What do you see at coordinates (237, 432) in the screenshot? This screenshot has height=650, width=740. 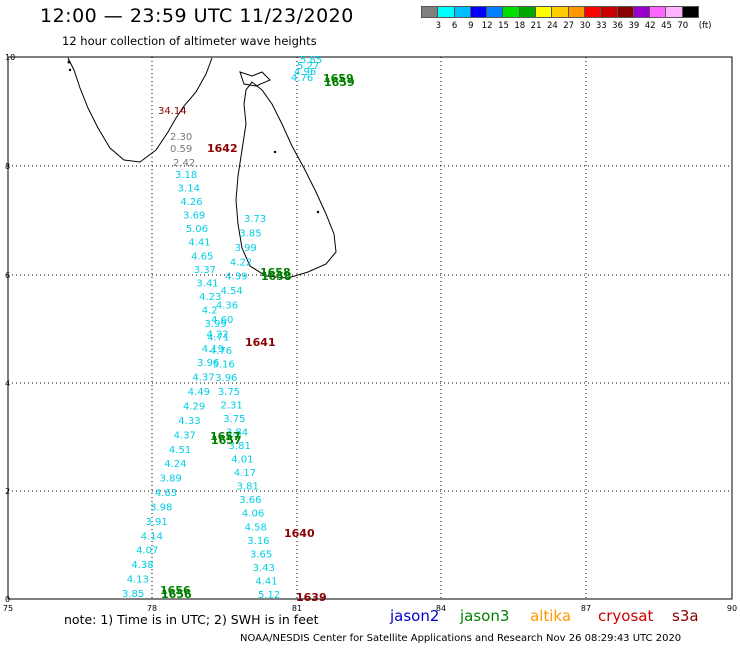 I see `wave-height-reading: 3.84` at bounding box center [237, 432].